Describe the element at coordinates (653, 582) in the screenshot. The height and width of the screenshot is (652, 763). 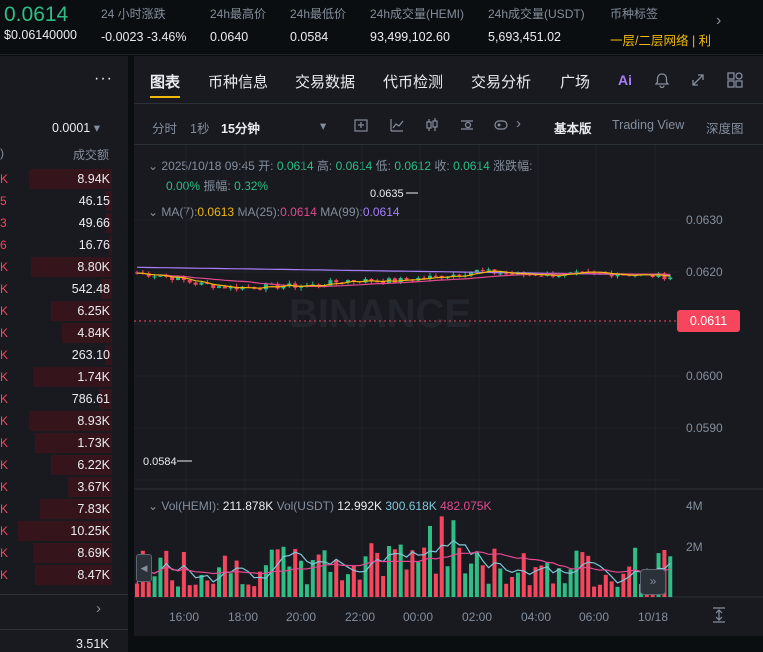
I see `scroll-right-button: »` at that location.